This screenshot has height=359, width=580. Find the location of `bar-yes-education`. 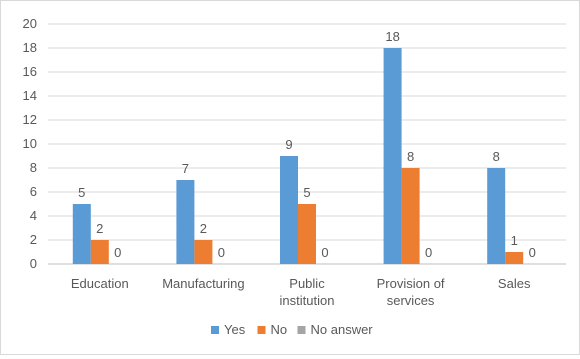

bar-yes-education is located at coordinates (81, 234).